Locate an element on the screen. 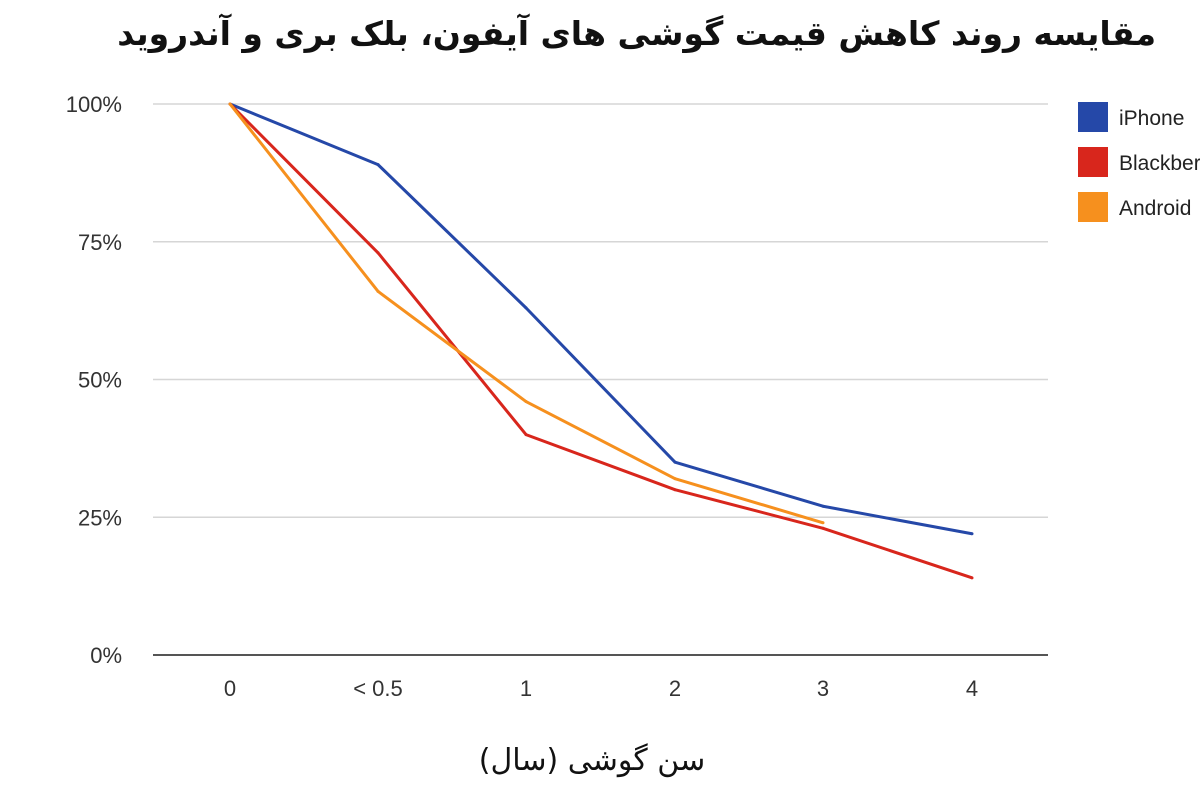  y-tick-label: 0% is located at coordinates (106, 655).